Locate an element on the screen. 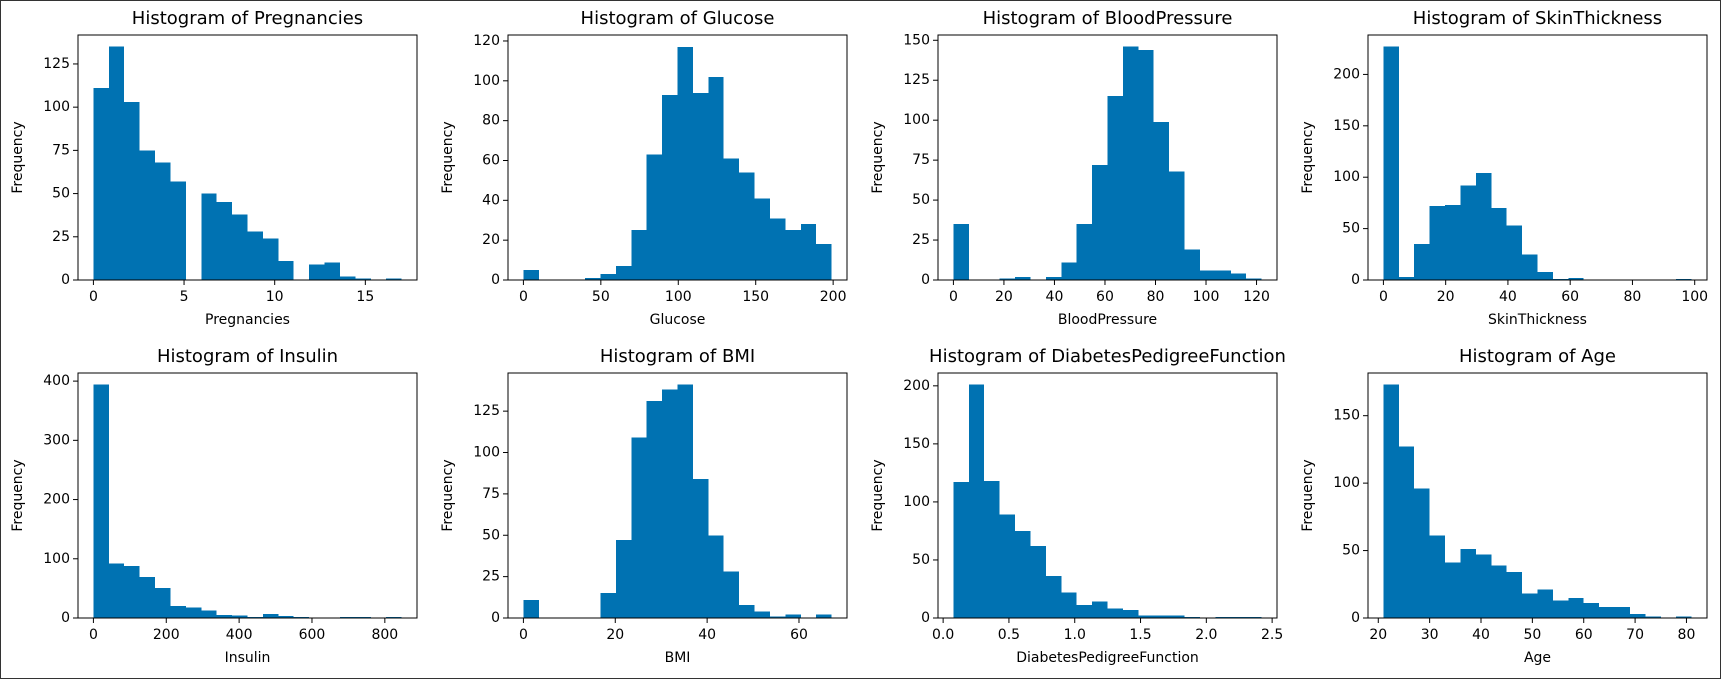 The width and height of the screenshot is (1721, 679). y-tick-label: 25 is located at coordinates (61, 237).